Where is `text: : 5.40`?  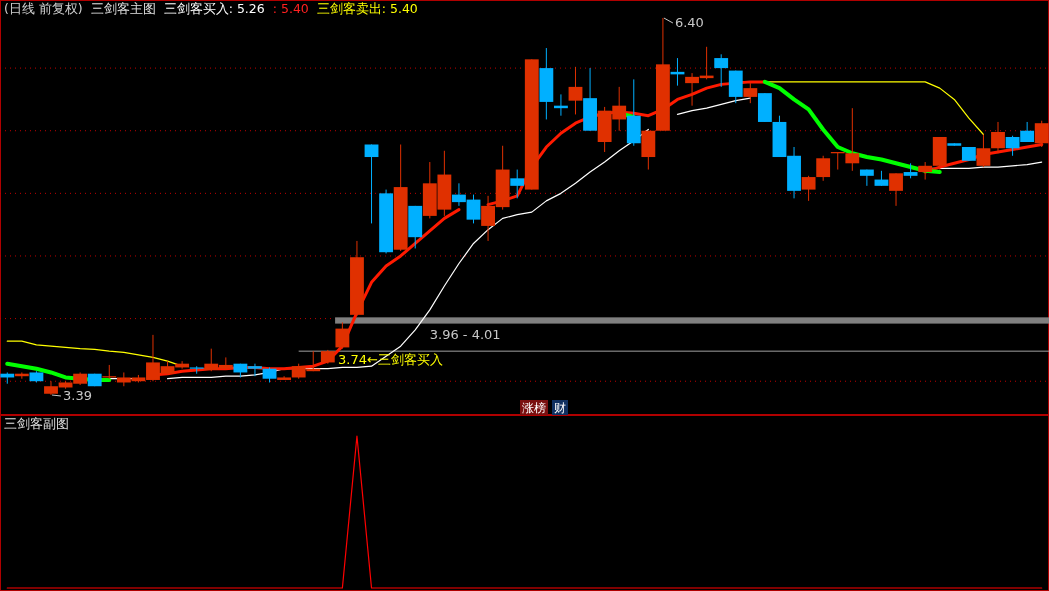
text: : 5.40 is located at coordinates (290, 8).